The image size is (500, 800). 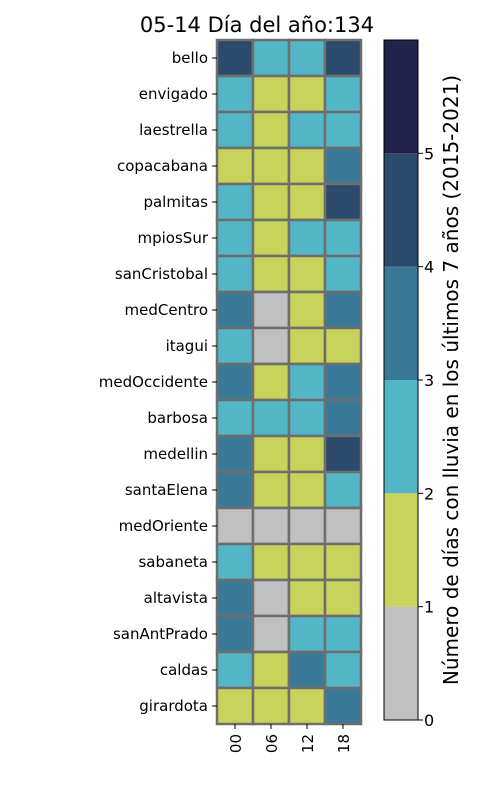 I want to click on y-tick-label: barbosa, so click(x=177, y=418).